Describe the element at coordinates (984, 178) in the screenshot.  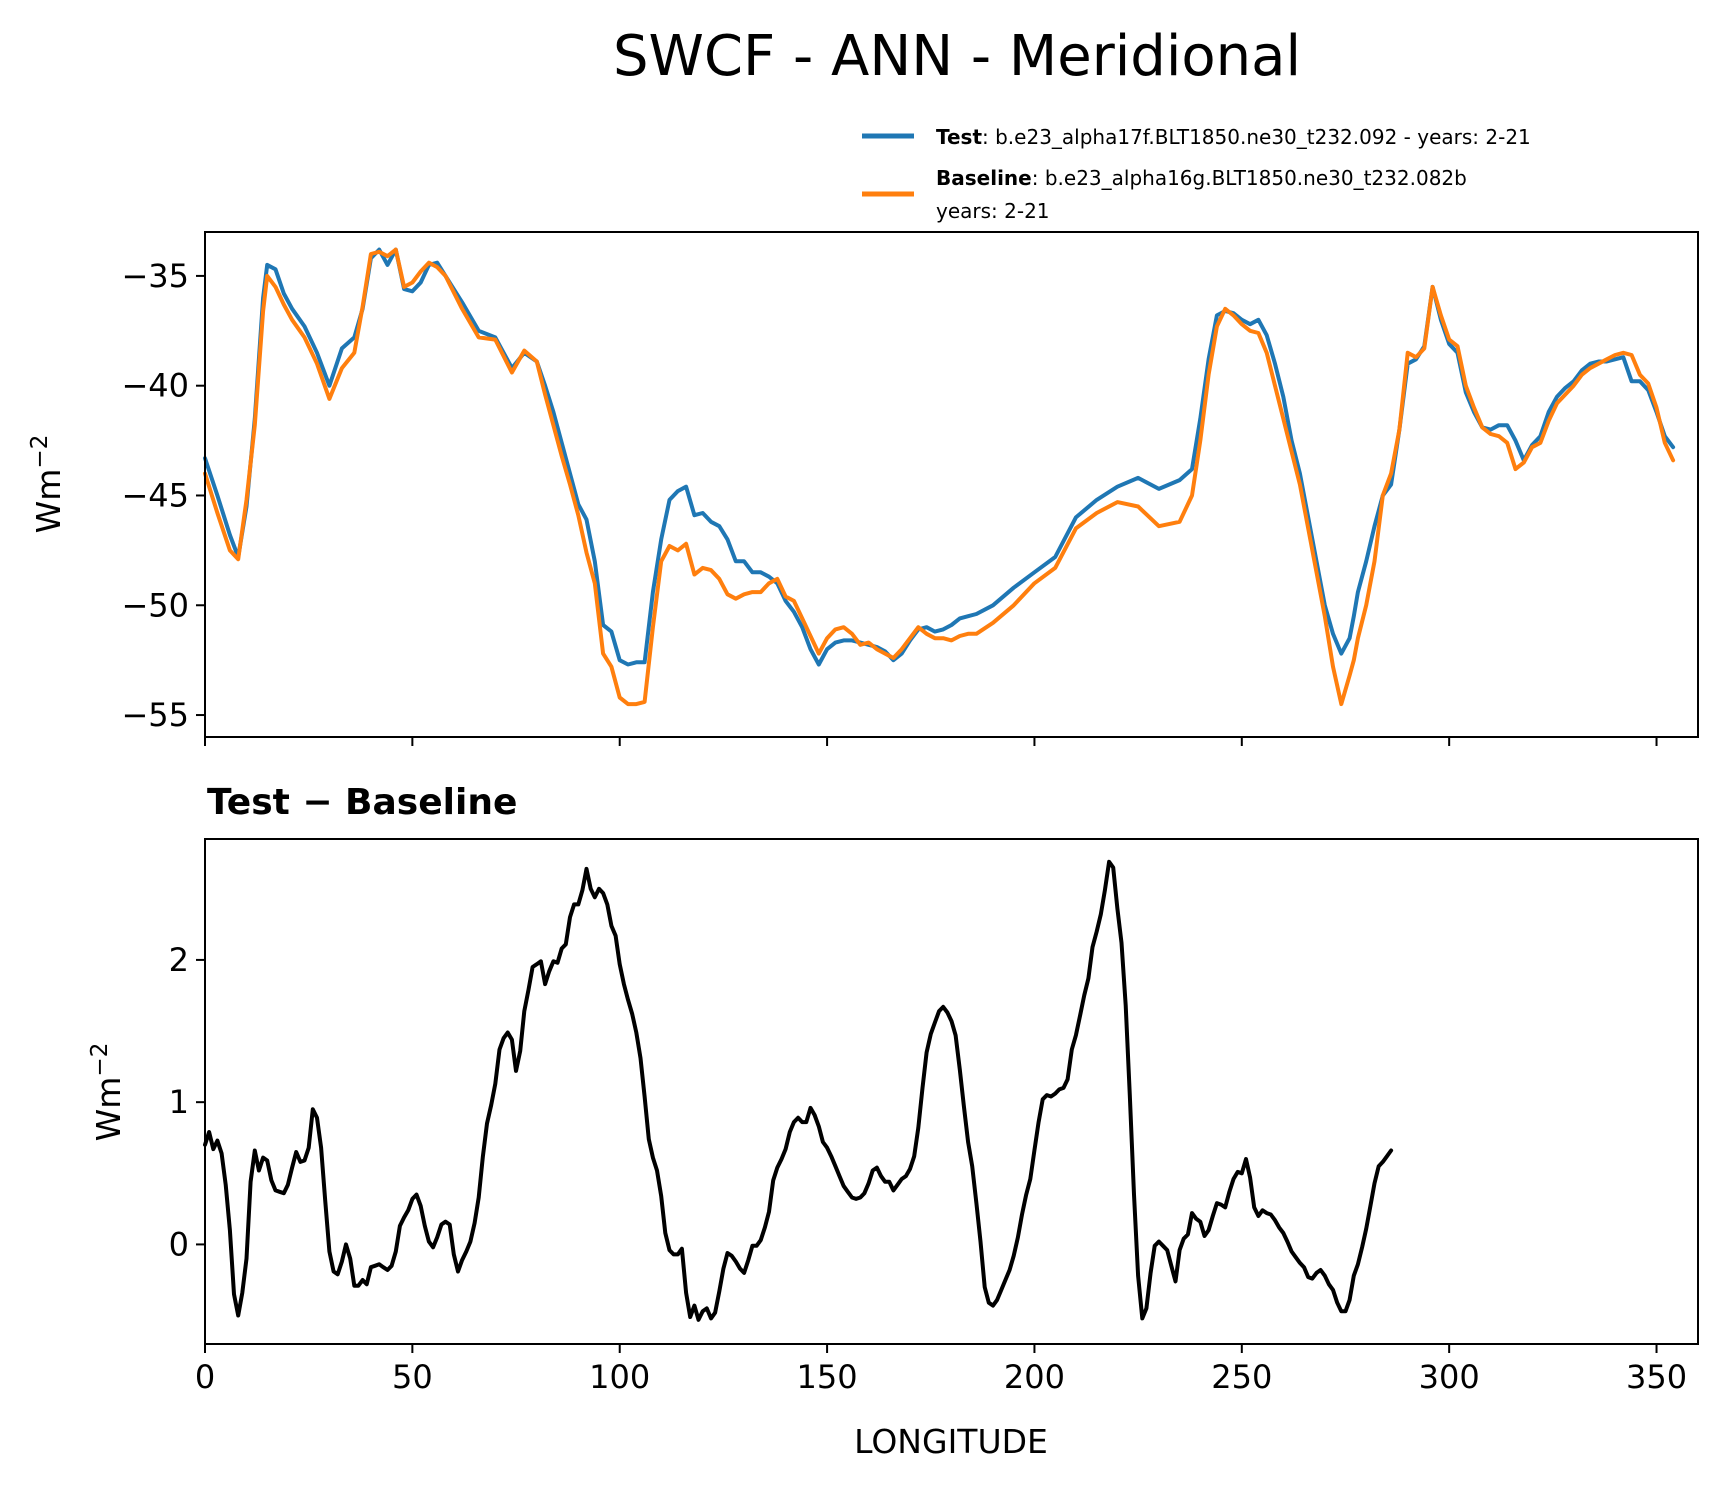
I see `legend-label-baseline-bold: Baseline` at that location.